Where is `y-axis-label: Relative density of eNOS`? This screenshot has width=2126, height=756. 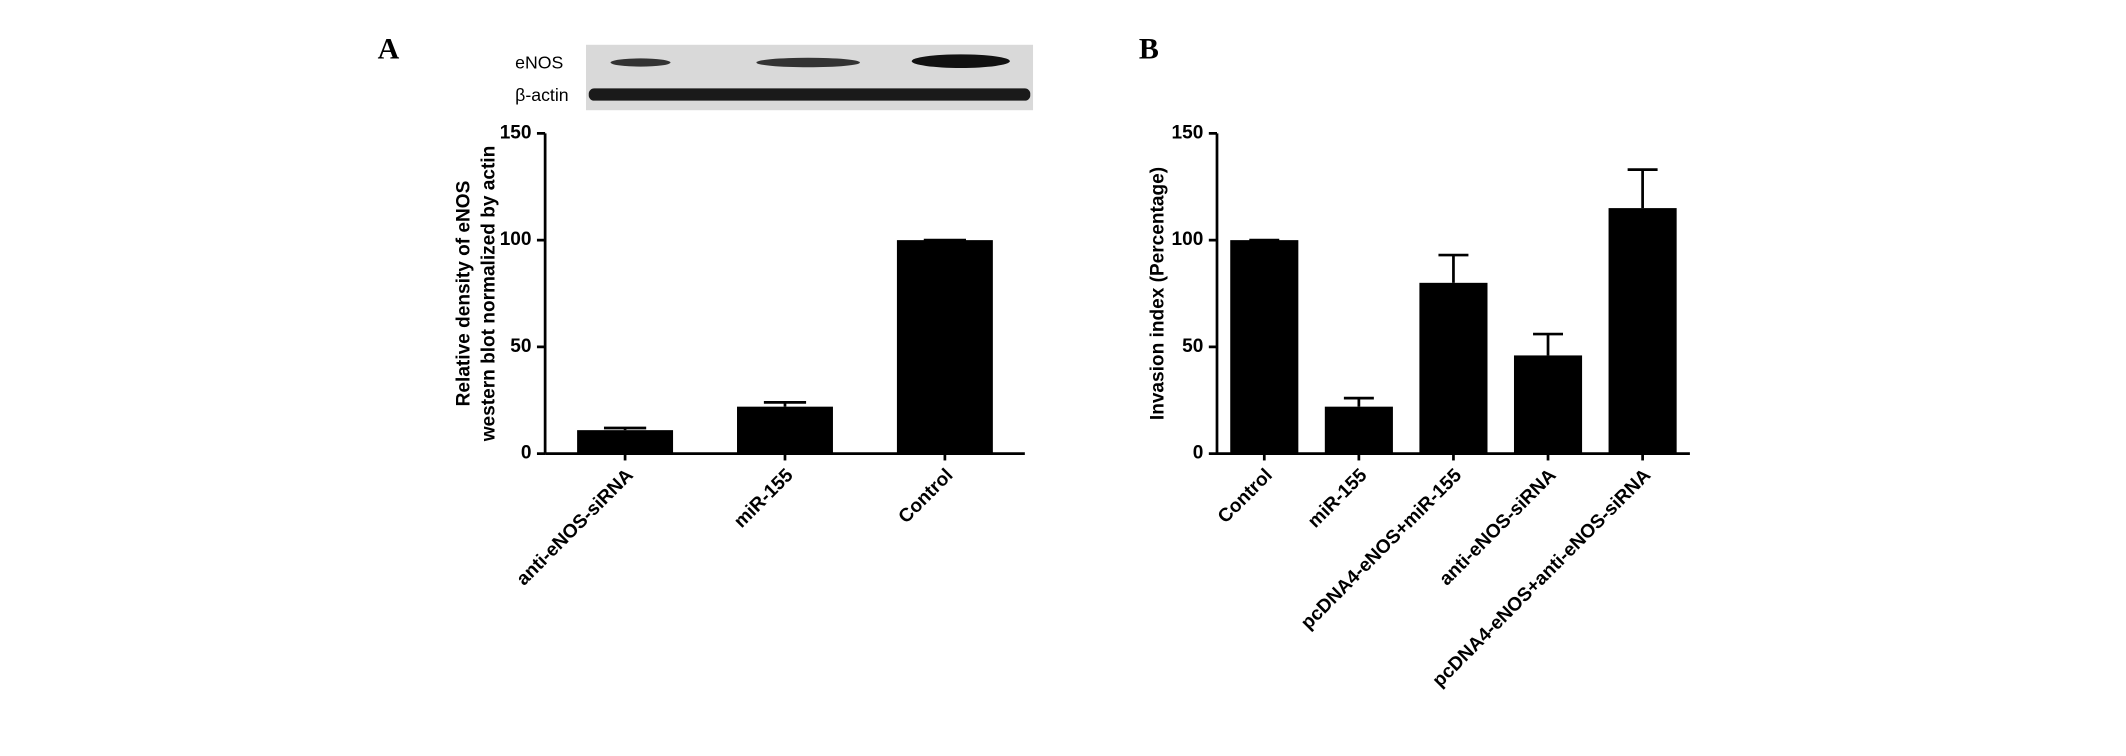
y-axis-label: Relative density of eNOS is located at coordinates (464, 294).